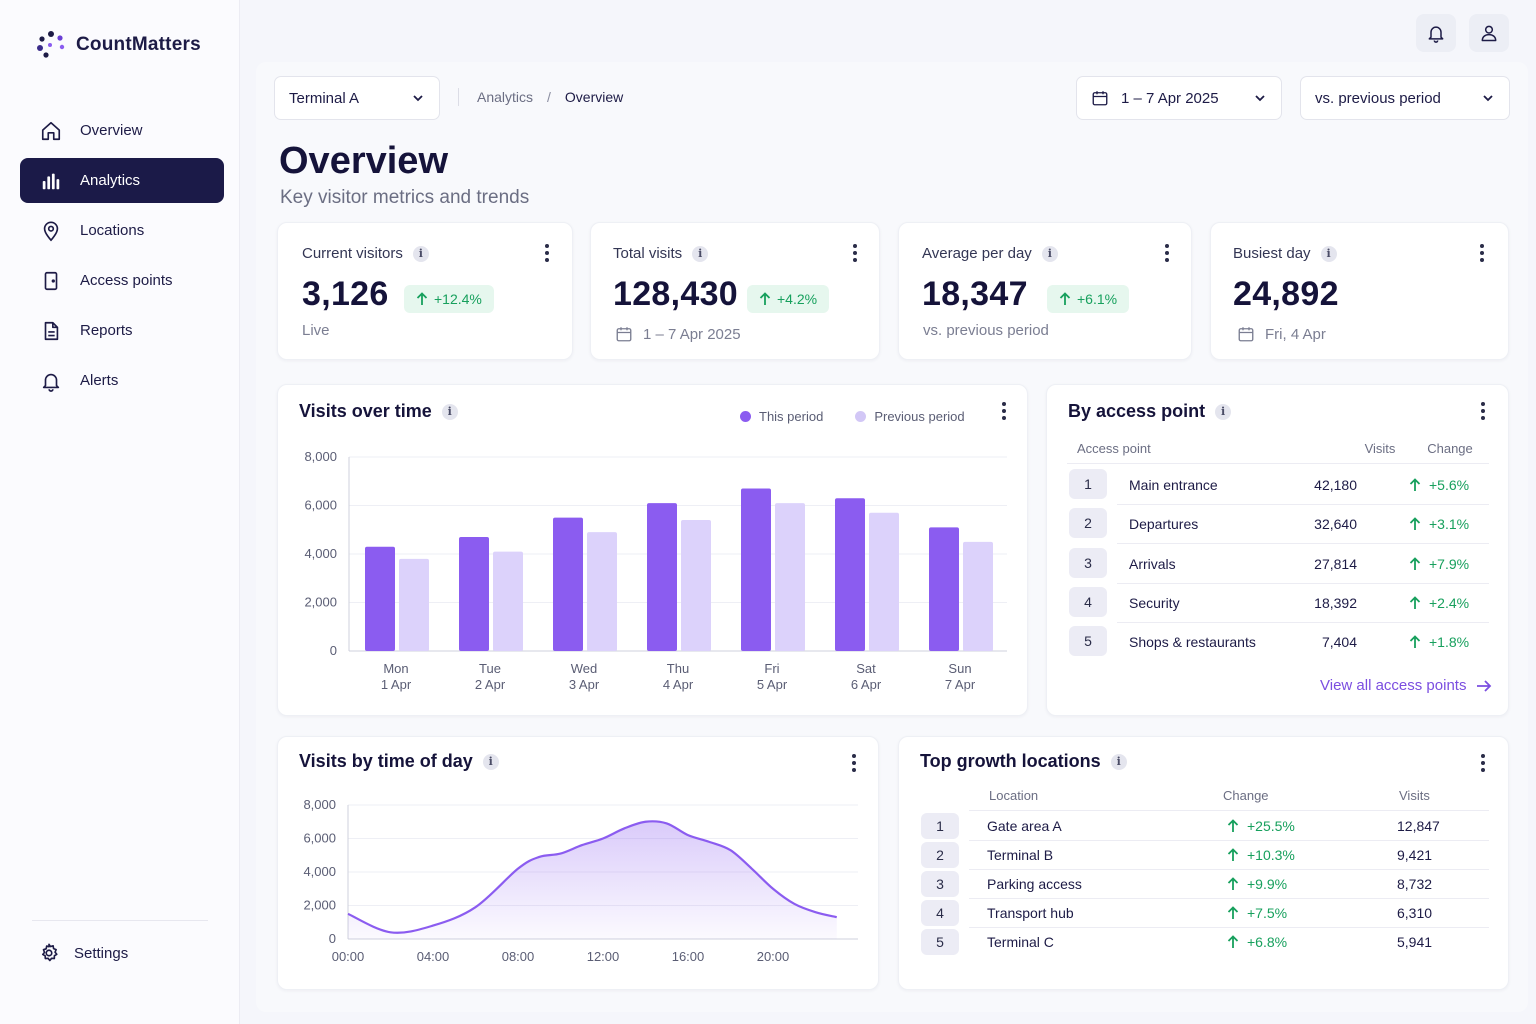 This screenshot has width=1536, height=1024. Describe the element at coordinates (106, 330) in the screenshot. I see `sidebar-item-label: Reports` at that location.